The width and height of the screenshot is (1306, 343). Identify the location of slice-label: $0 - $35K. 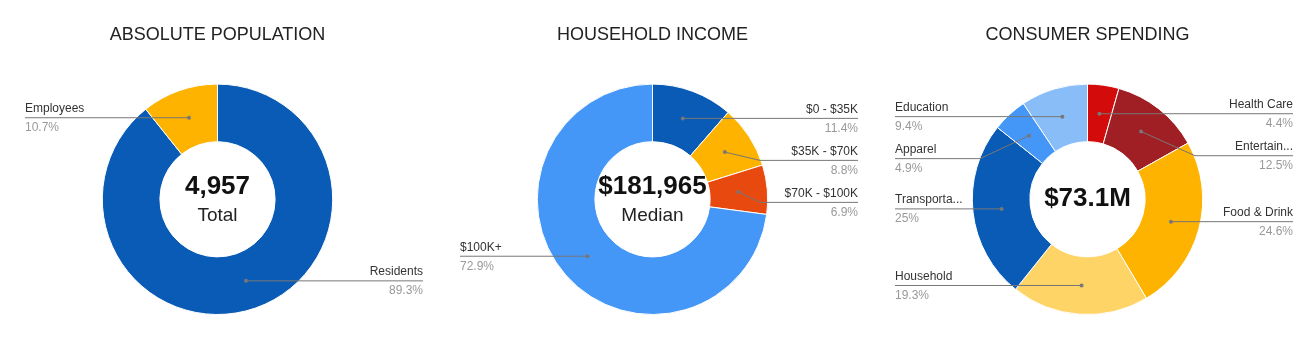
(831, 108).